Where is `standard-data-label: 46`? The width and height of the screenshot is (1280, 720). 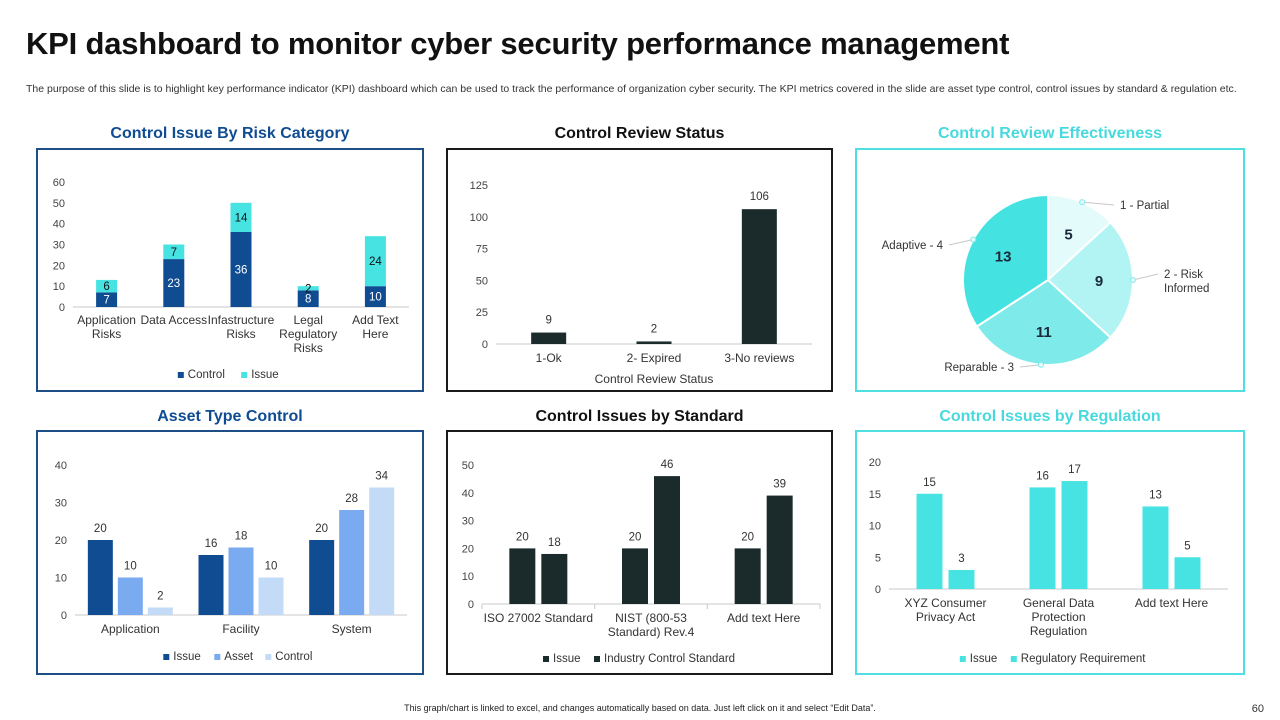
standard-data-label: 46 is located at coordinates (667, 465).